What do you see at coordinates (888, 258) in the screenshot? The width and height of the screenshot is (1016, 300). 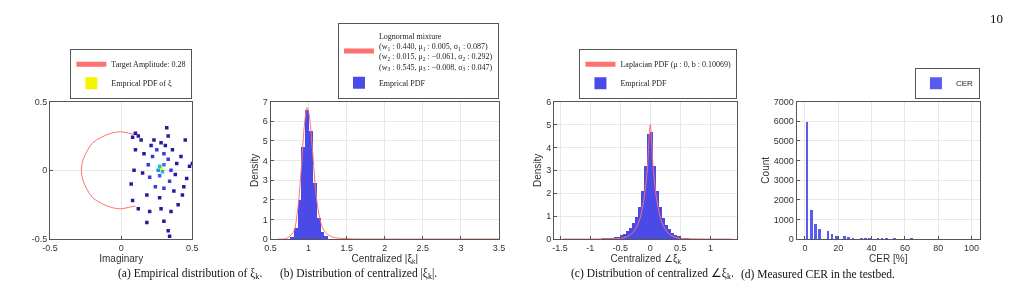 I see `x-axis-title: CER [%]` at bounding box center [888, 258].